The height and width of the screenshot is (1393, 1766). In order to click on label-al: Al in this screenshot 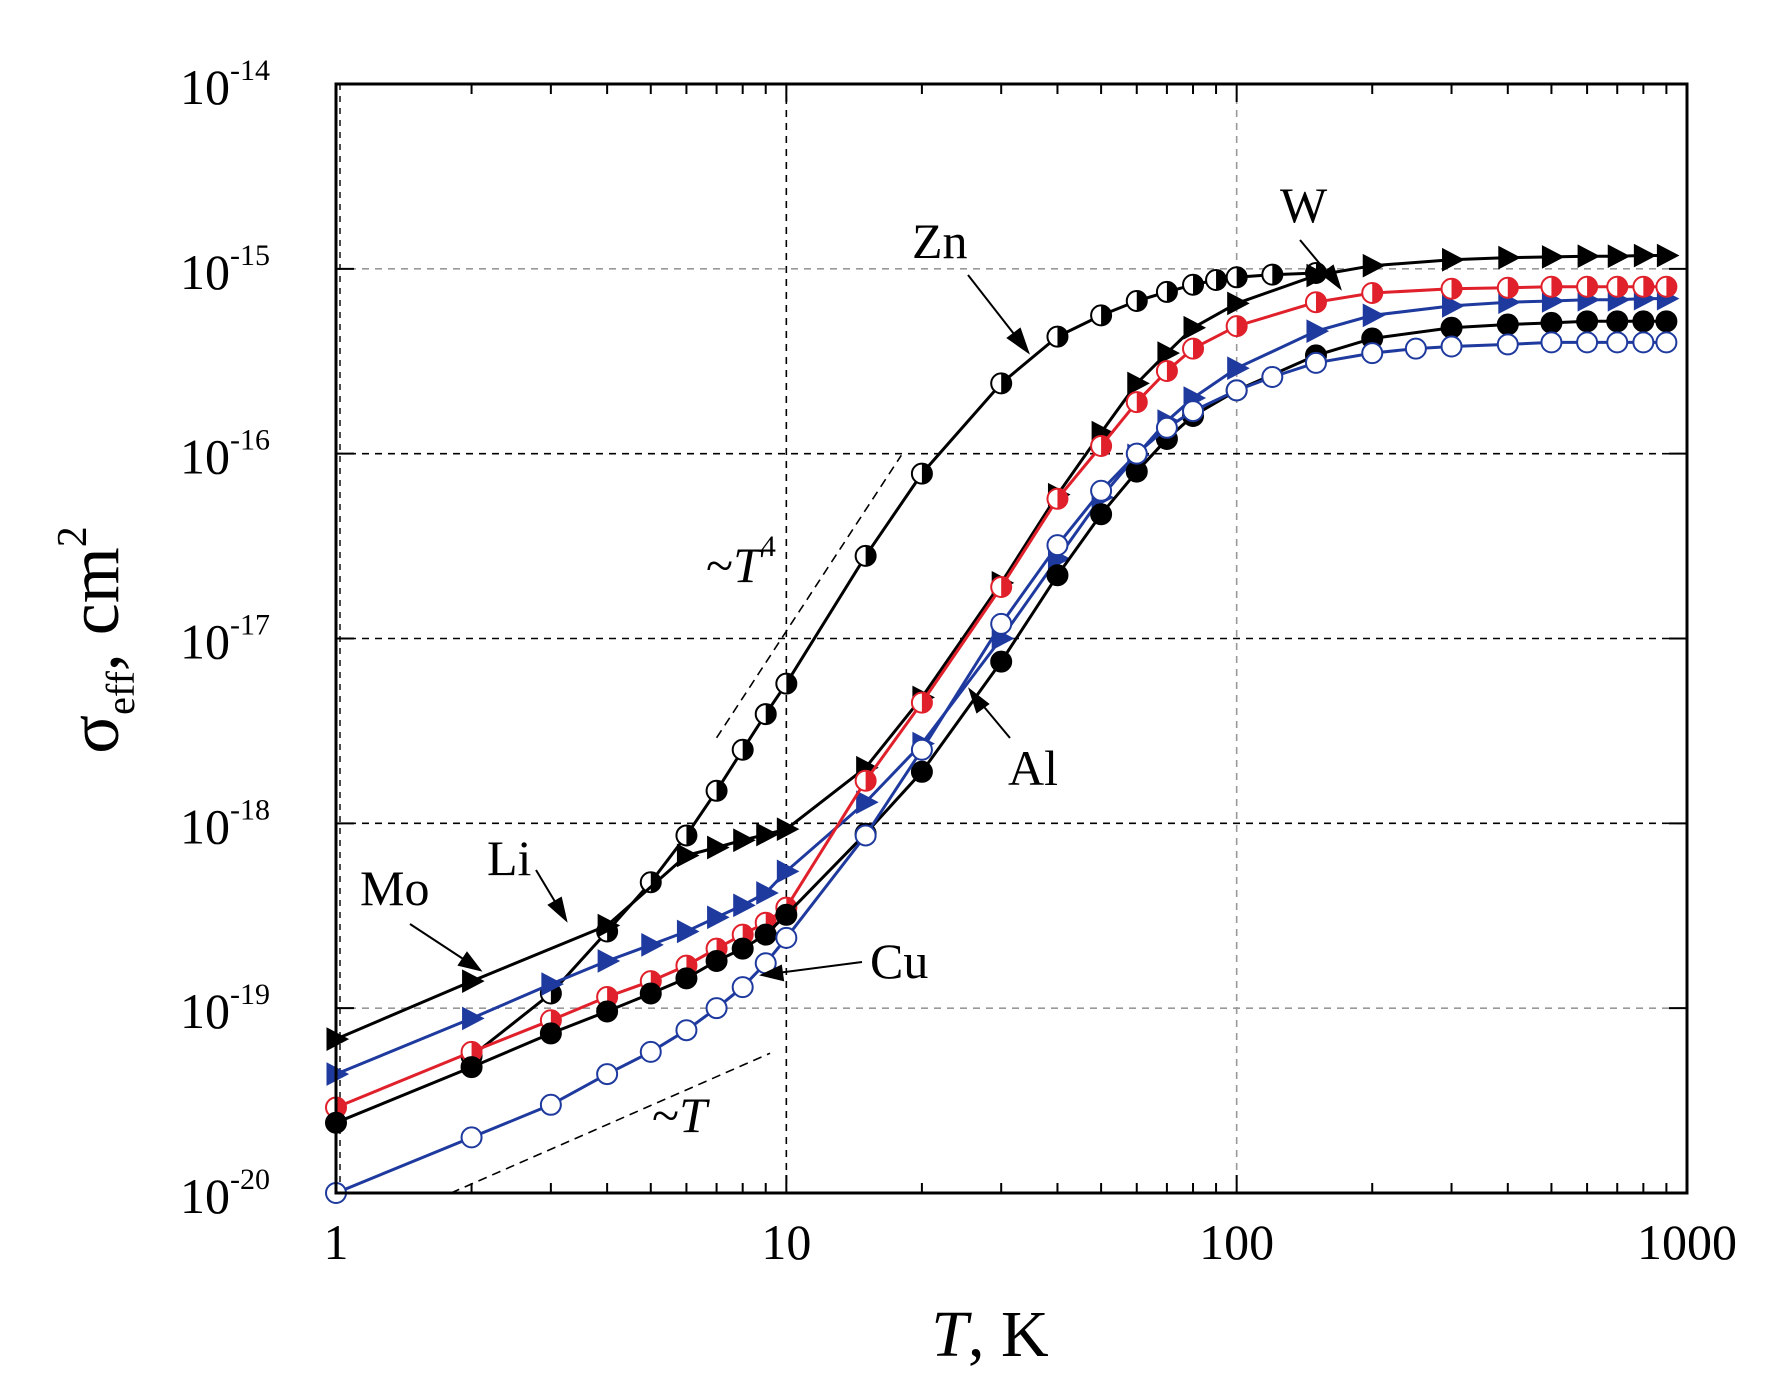, I will do `click(1033, 768)`.